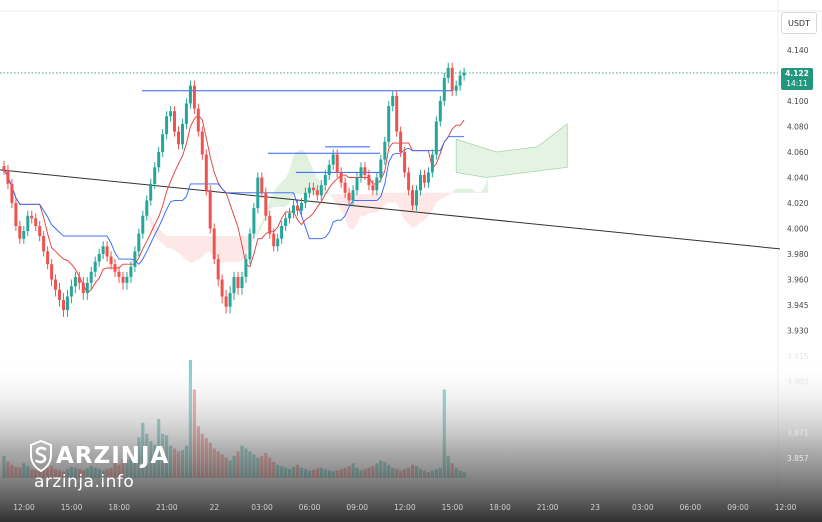 This screenshot has width=822, height=522. I want to click on x-tick-label: 22, so click(215, 507).